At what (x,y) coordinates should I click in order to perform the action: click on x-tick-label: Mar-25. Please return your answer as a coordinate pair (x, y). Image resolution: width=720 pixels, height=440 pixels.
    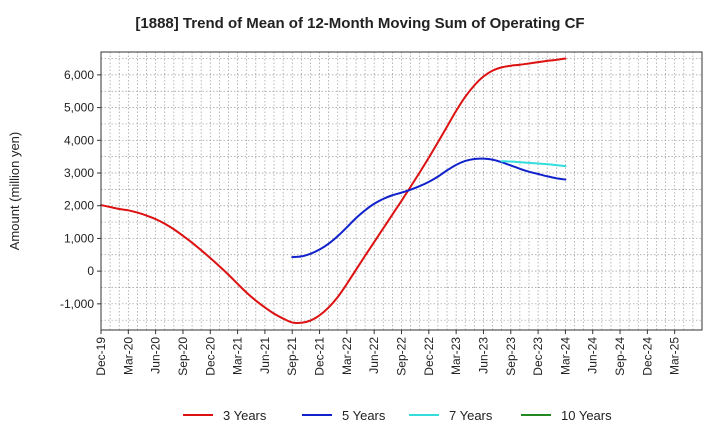
    Looking at the image, I should click on (675, 356).